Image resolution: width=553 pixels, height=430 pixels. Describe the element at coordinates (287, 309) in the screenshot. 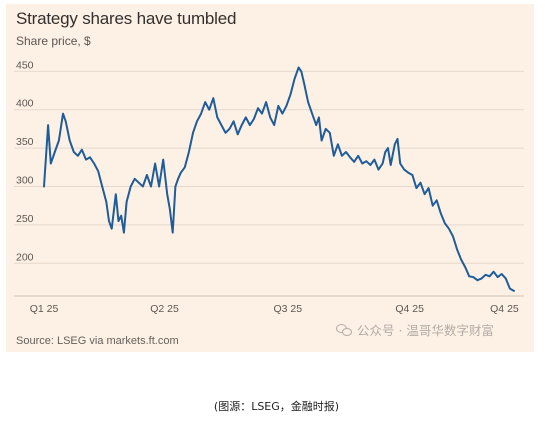

I see `x-tick-label: Q3 25` at that location.